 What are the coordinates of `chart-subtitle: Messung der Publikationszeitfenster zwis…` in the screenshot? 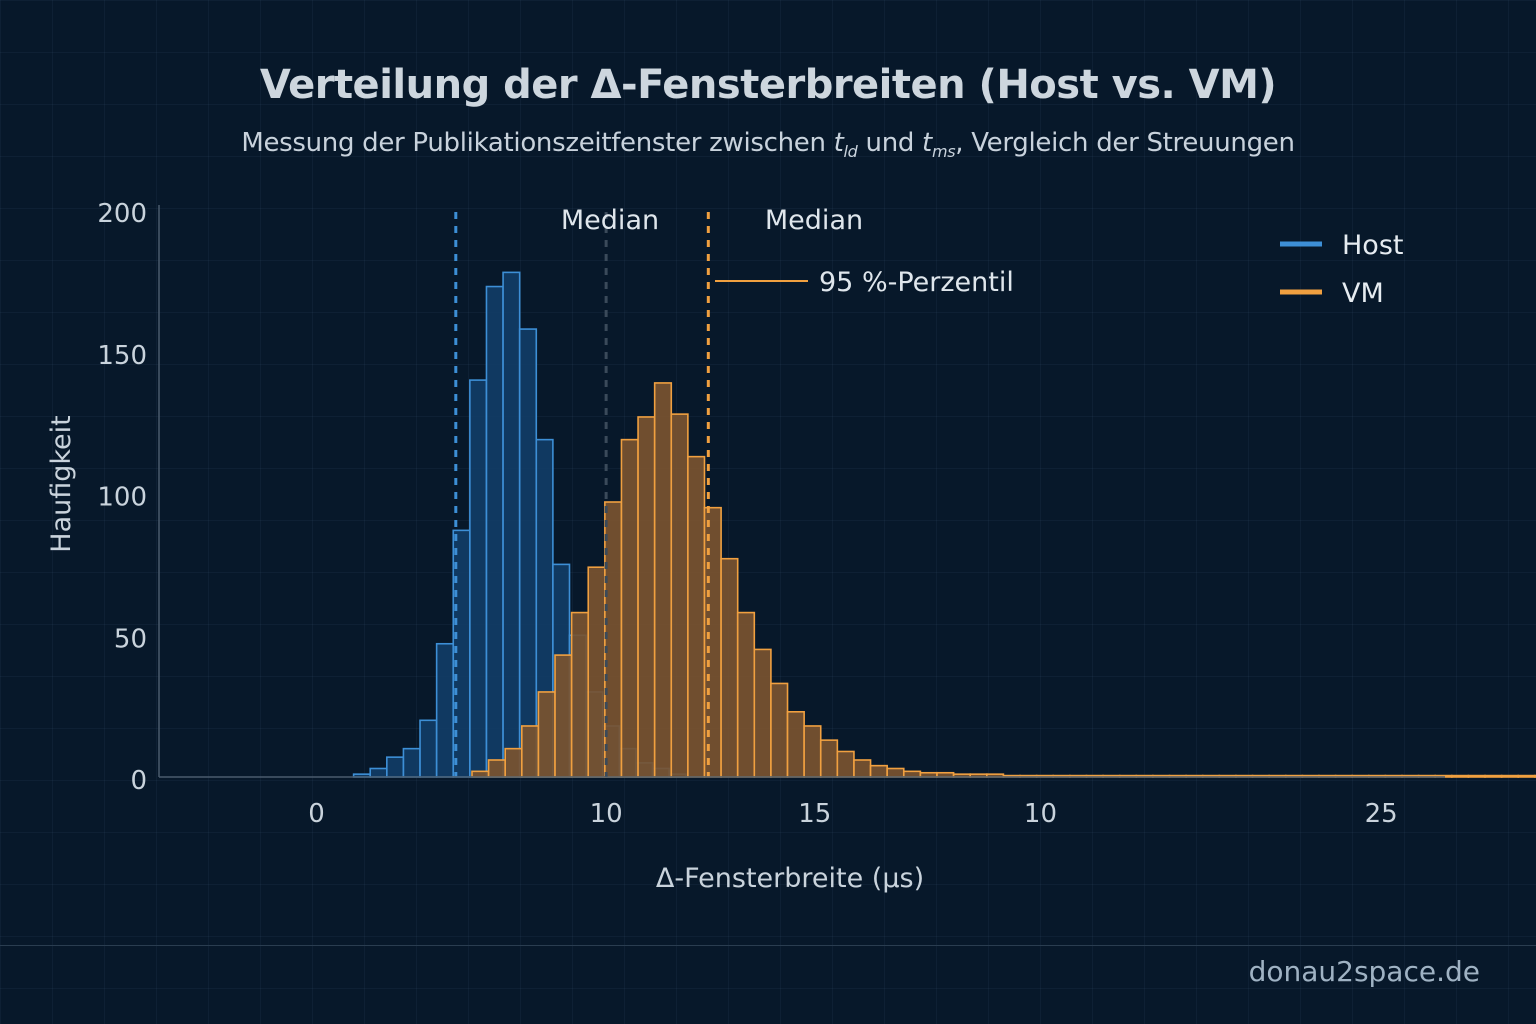 It's located at (768, 144).